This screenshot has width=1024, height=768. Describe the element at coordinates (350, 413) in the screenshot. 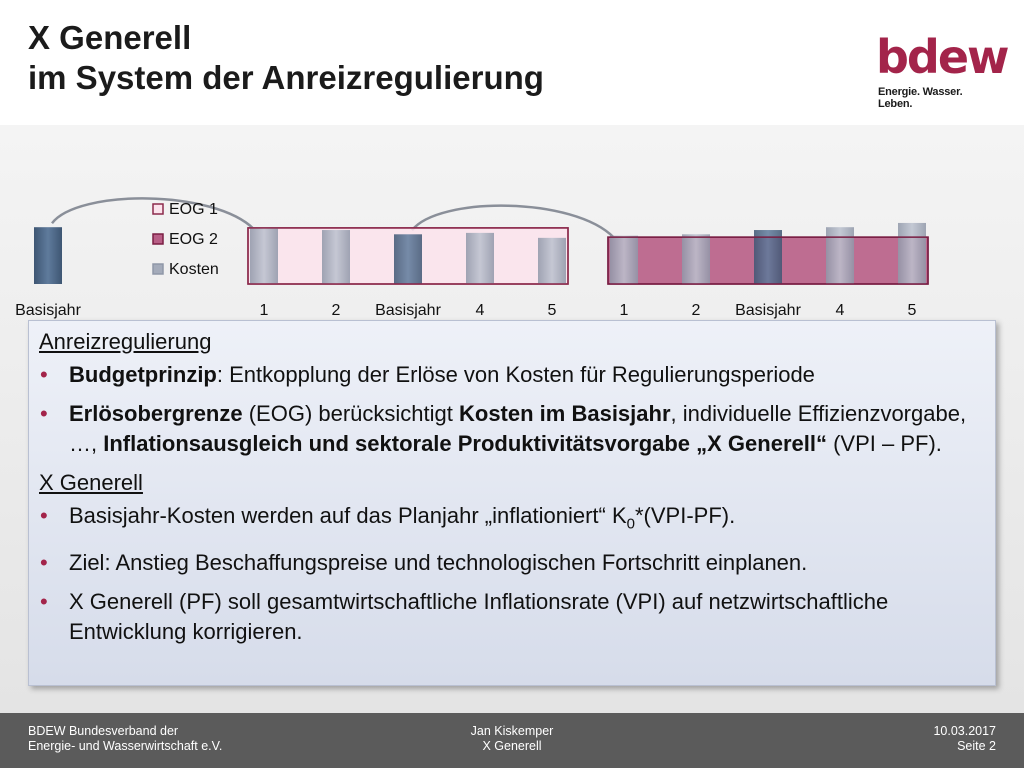

I see `text-run: (EOG) berücksichtigt` at that location.